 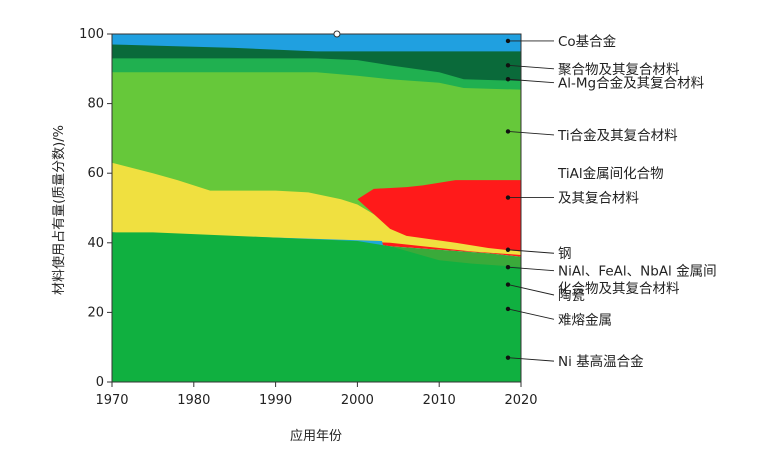 What do you see at coordinates (316, 436) in the screenshot?
I see `x-axis-label: 应用年份` at bounding box center [316, 436].